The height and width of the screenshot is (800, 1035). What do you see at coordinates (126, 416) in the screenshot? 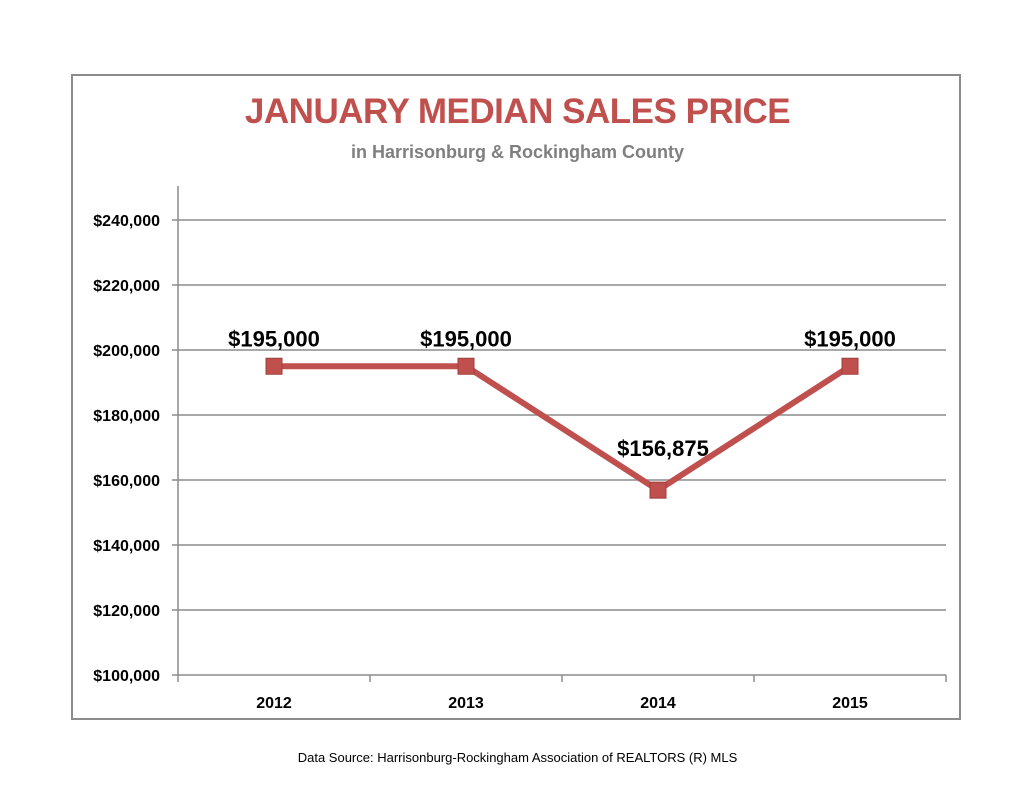
I see `y-tick-label: $180,000` at bounding box center [126, 416].